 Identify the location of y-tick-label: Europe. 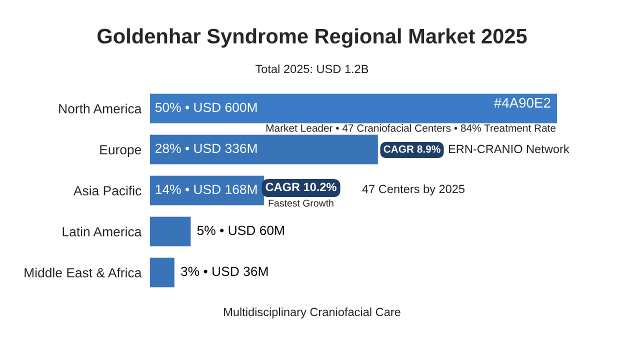
(121, 151).